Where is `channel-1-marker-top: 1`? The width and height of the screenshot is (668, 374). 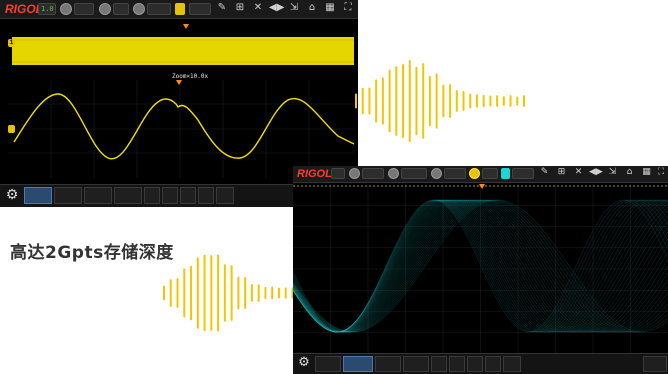
channel-1-marker-top: 1 is located at coordinates (11, 43).